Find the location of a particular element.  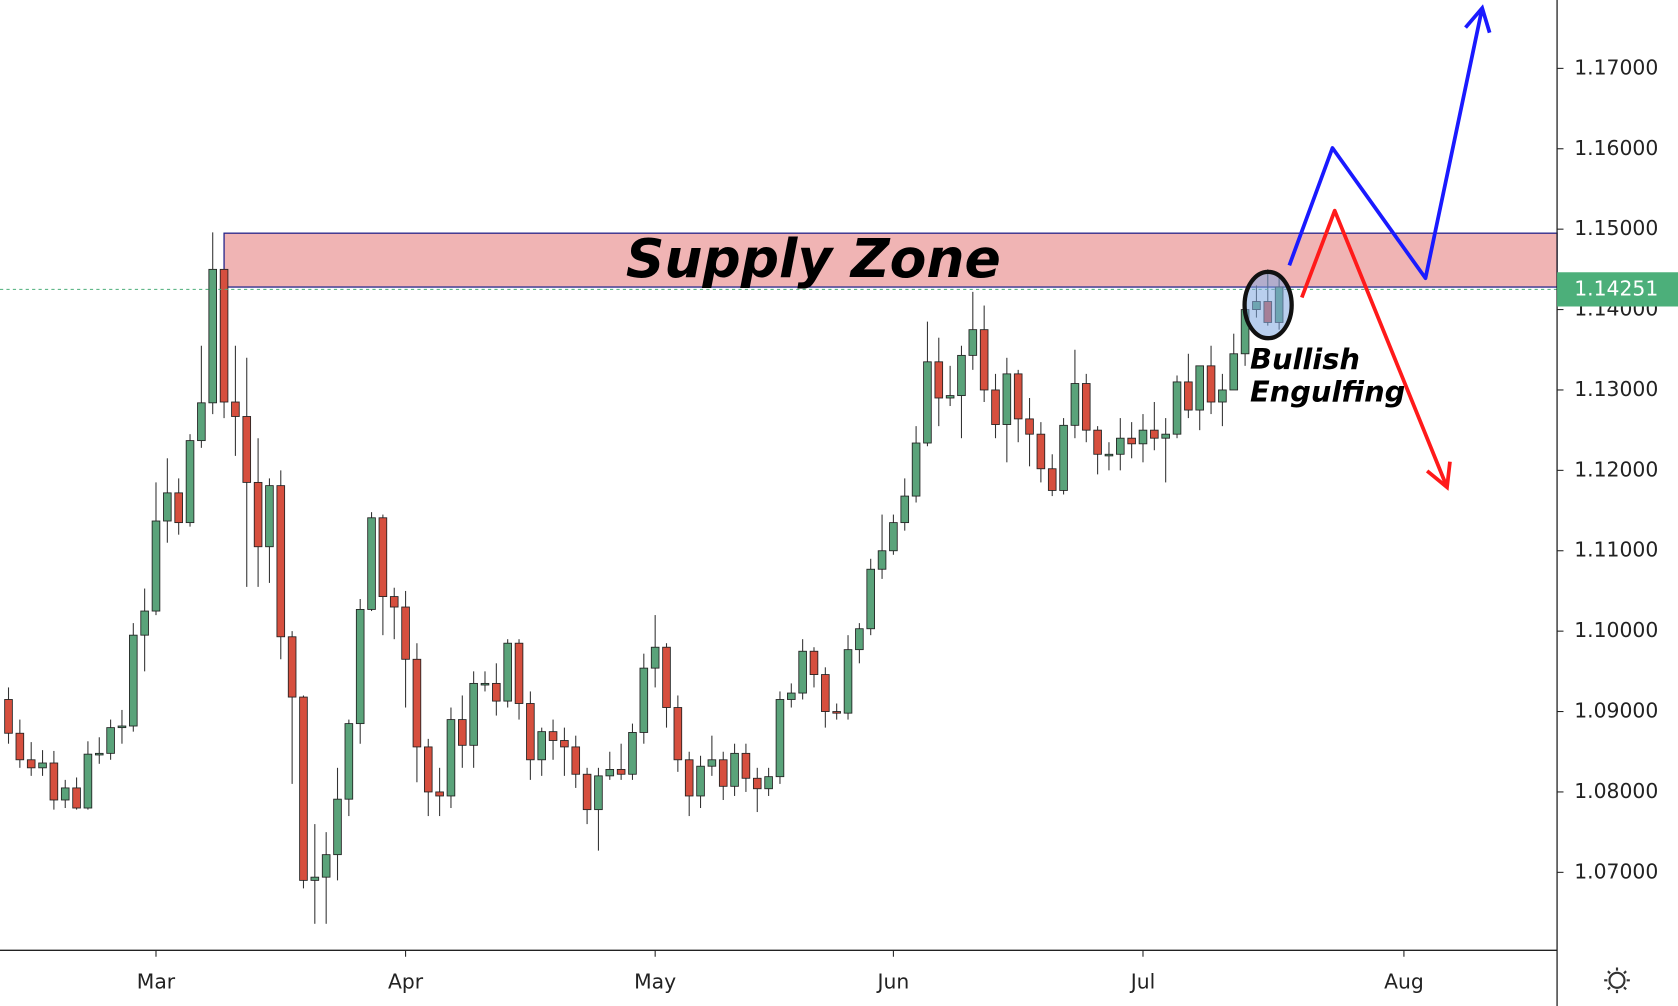

y-tick-label: 1.08000 is located at coordinates (1616, 791).